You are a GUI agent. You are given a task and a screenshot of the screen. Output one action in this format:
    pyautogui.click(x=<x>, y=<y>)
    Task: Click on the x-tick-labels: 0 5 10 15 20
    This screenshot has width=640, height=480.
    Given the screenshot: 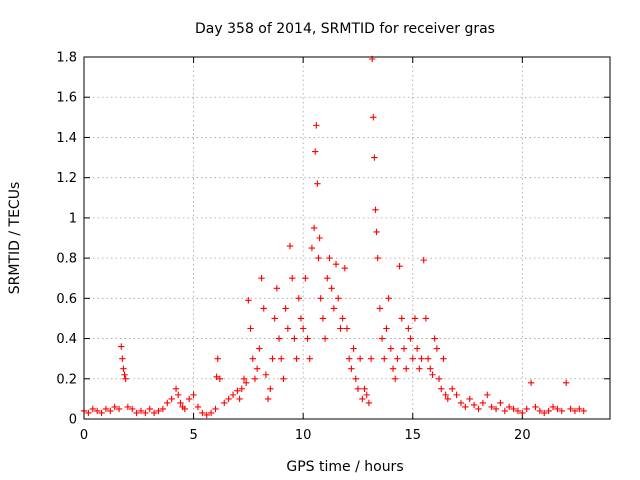 What is the action you would take?
    pyautogui.click(x=305, y=435)
    